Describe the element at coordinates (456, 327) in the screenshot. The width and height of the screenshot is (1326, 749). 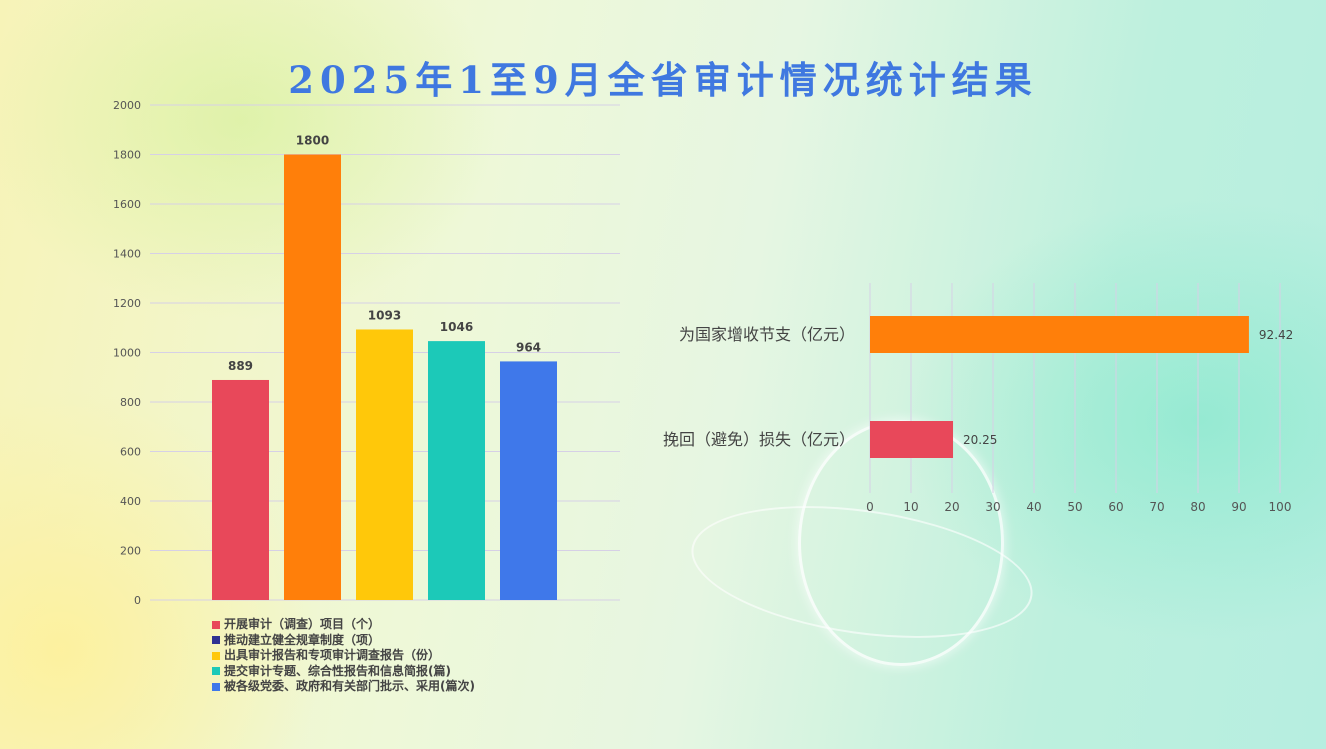
I see `data-label: 1046` at that location.